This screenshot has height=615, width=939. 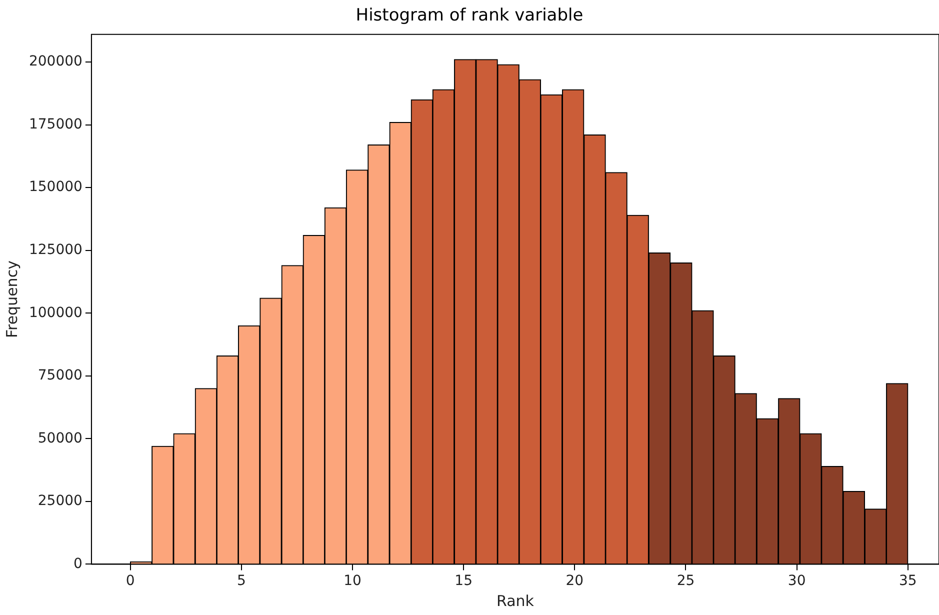 I want to click on chart-title: Histogram of rank variable, so click(x=470, y=16).